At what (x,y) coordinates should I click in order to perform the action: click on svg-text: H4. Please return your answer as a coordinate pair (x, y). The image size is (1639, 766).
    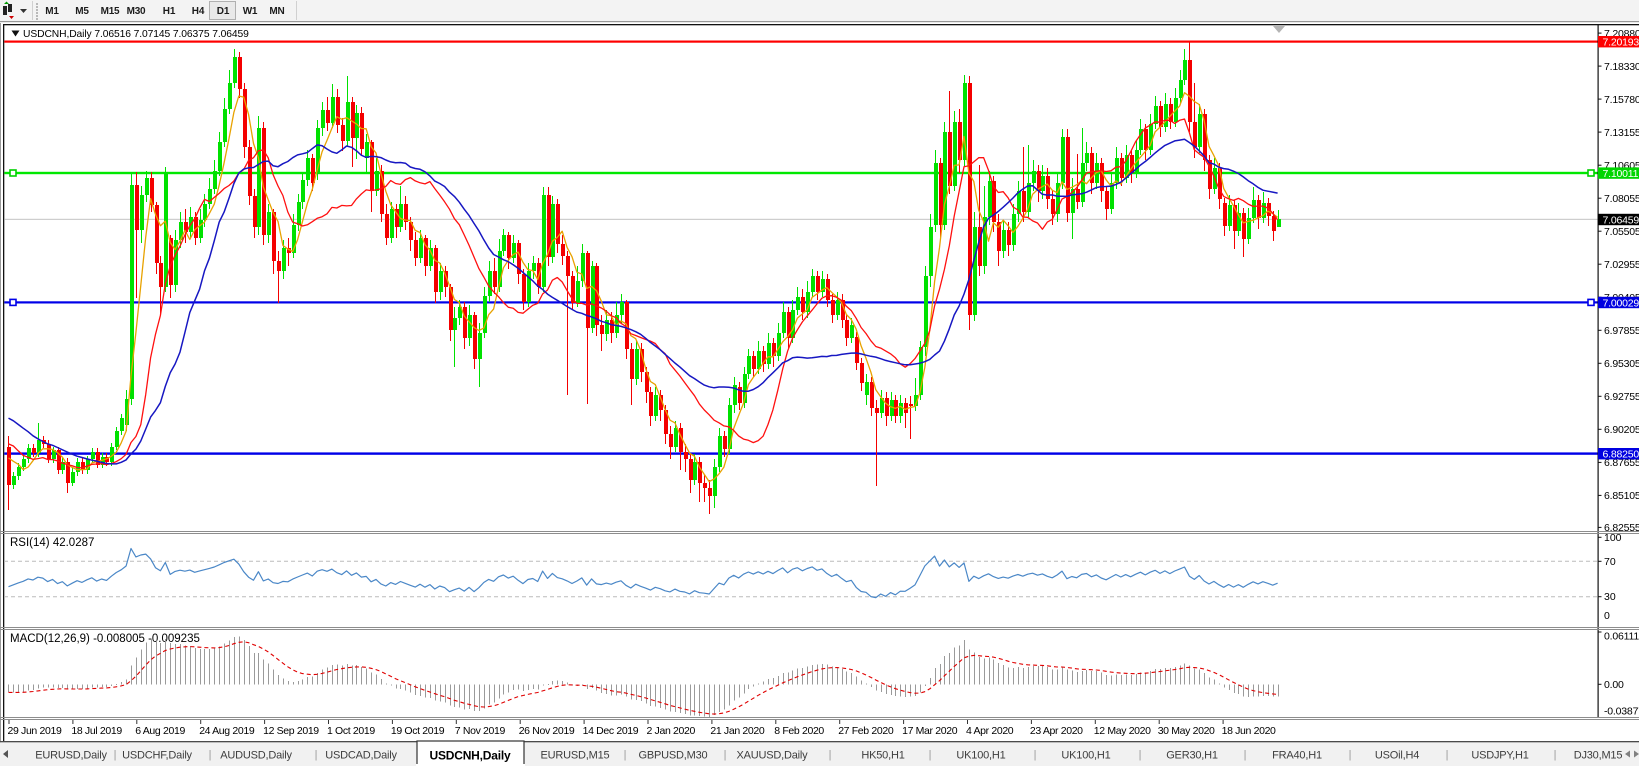
    Looking at the image, I should click on (198, 11).